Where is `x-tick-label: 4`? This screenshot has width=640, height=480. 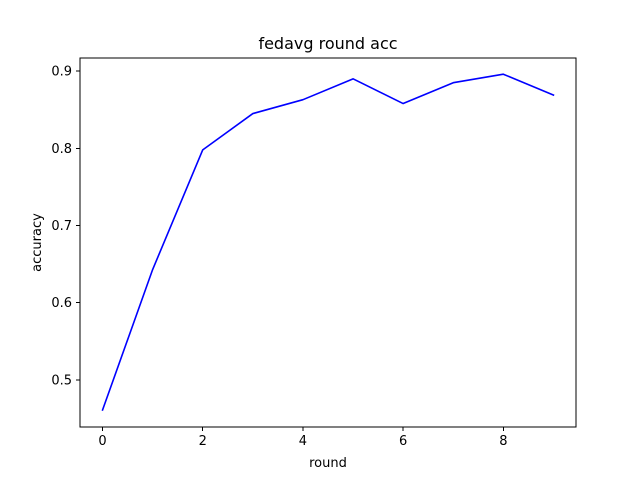 x-tick-label: 4 is located at coordinates (303, 441).